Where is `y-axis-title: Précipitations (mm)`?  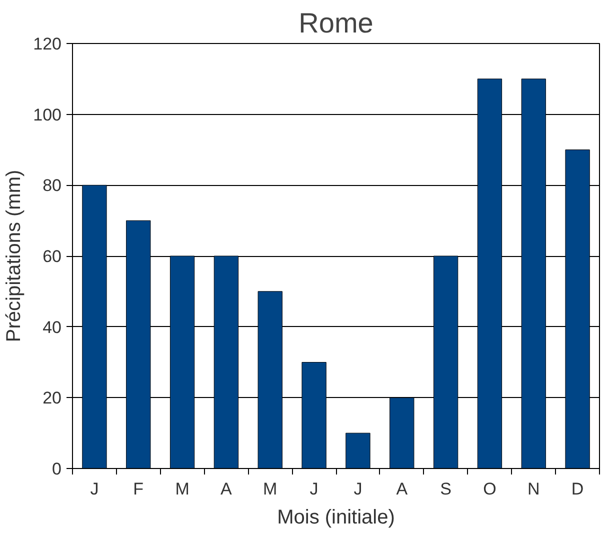 y-axis-title: Précipitations (mm) is located at coordinates (14, 256).